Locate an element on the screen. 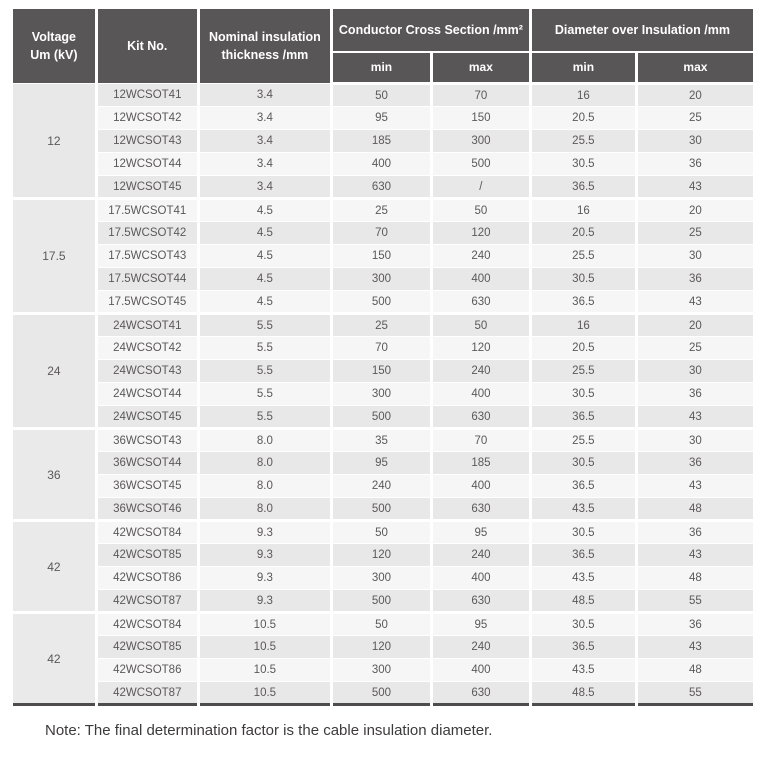  ccs-max-cell: 500 is located at coordinates (480, 164).